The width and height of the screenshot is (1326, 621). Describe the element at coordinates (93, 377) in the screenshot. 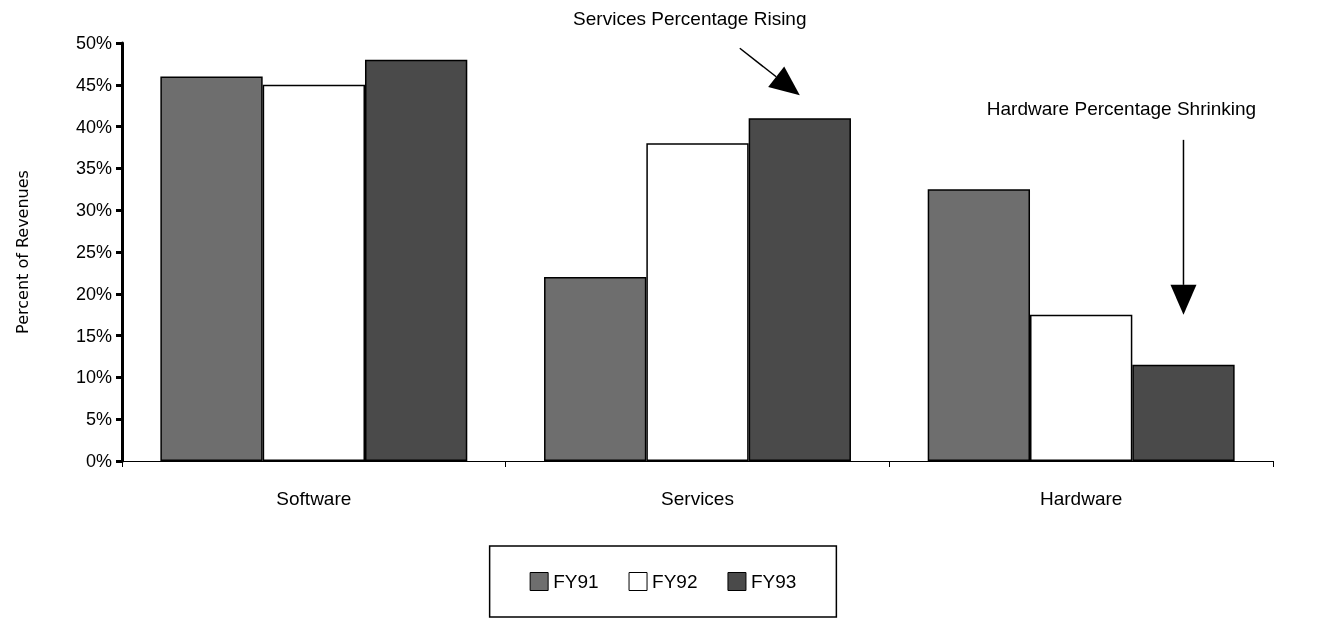

I see `y-tick-label: 10%` at that location.